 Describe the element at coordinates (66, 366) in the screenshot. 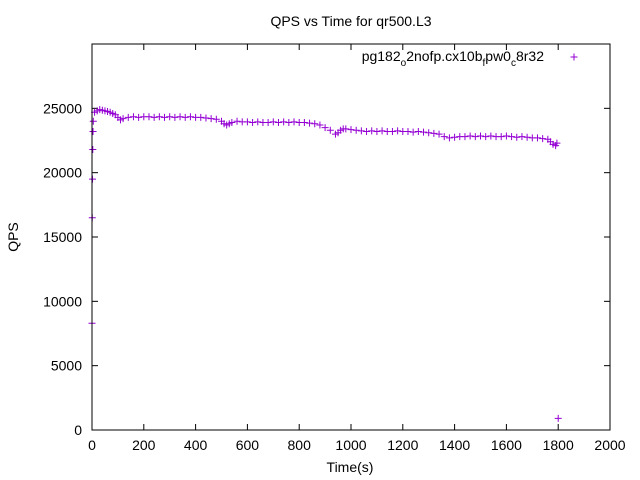

I see `y-tick-label: 5000` at that location.